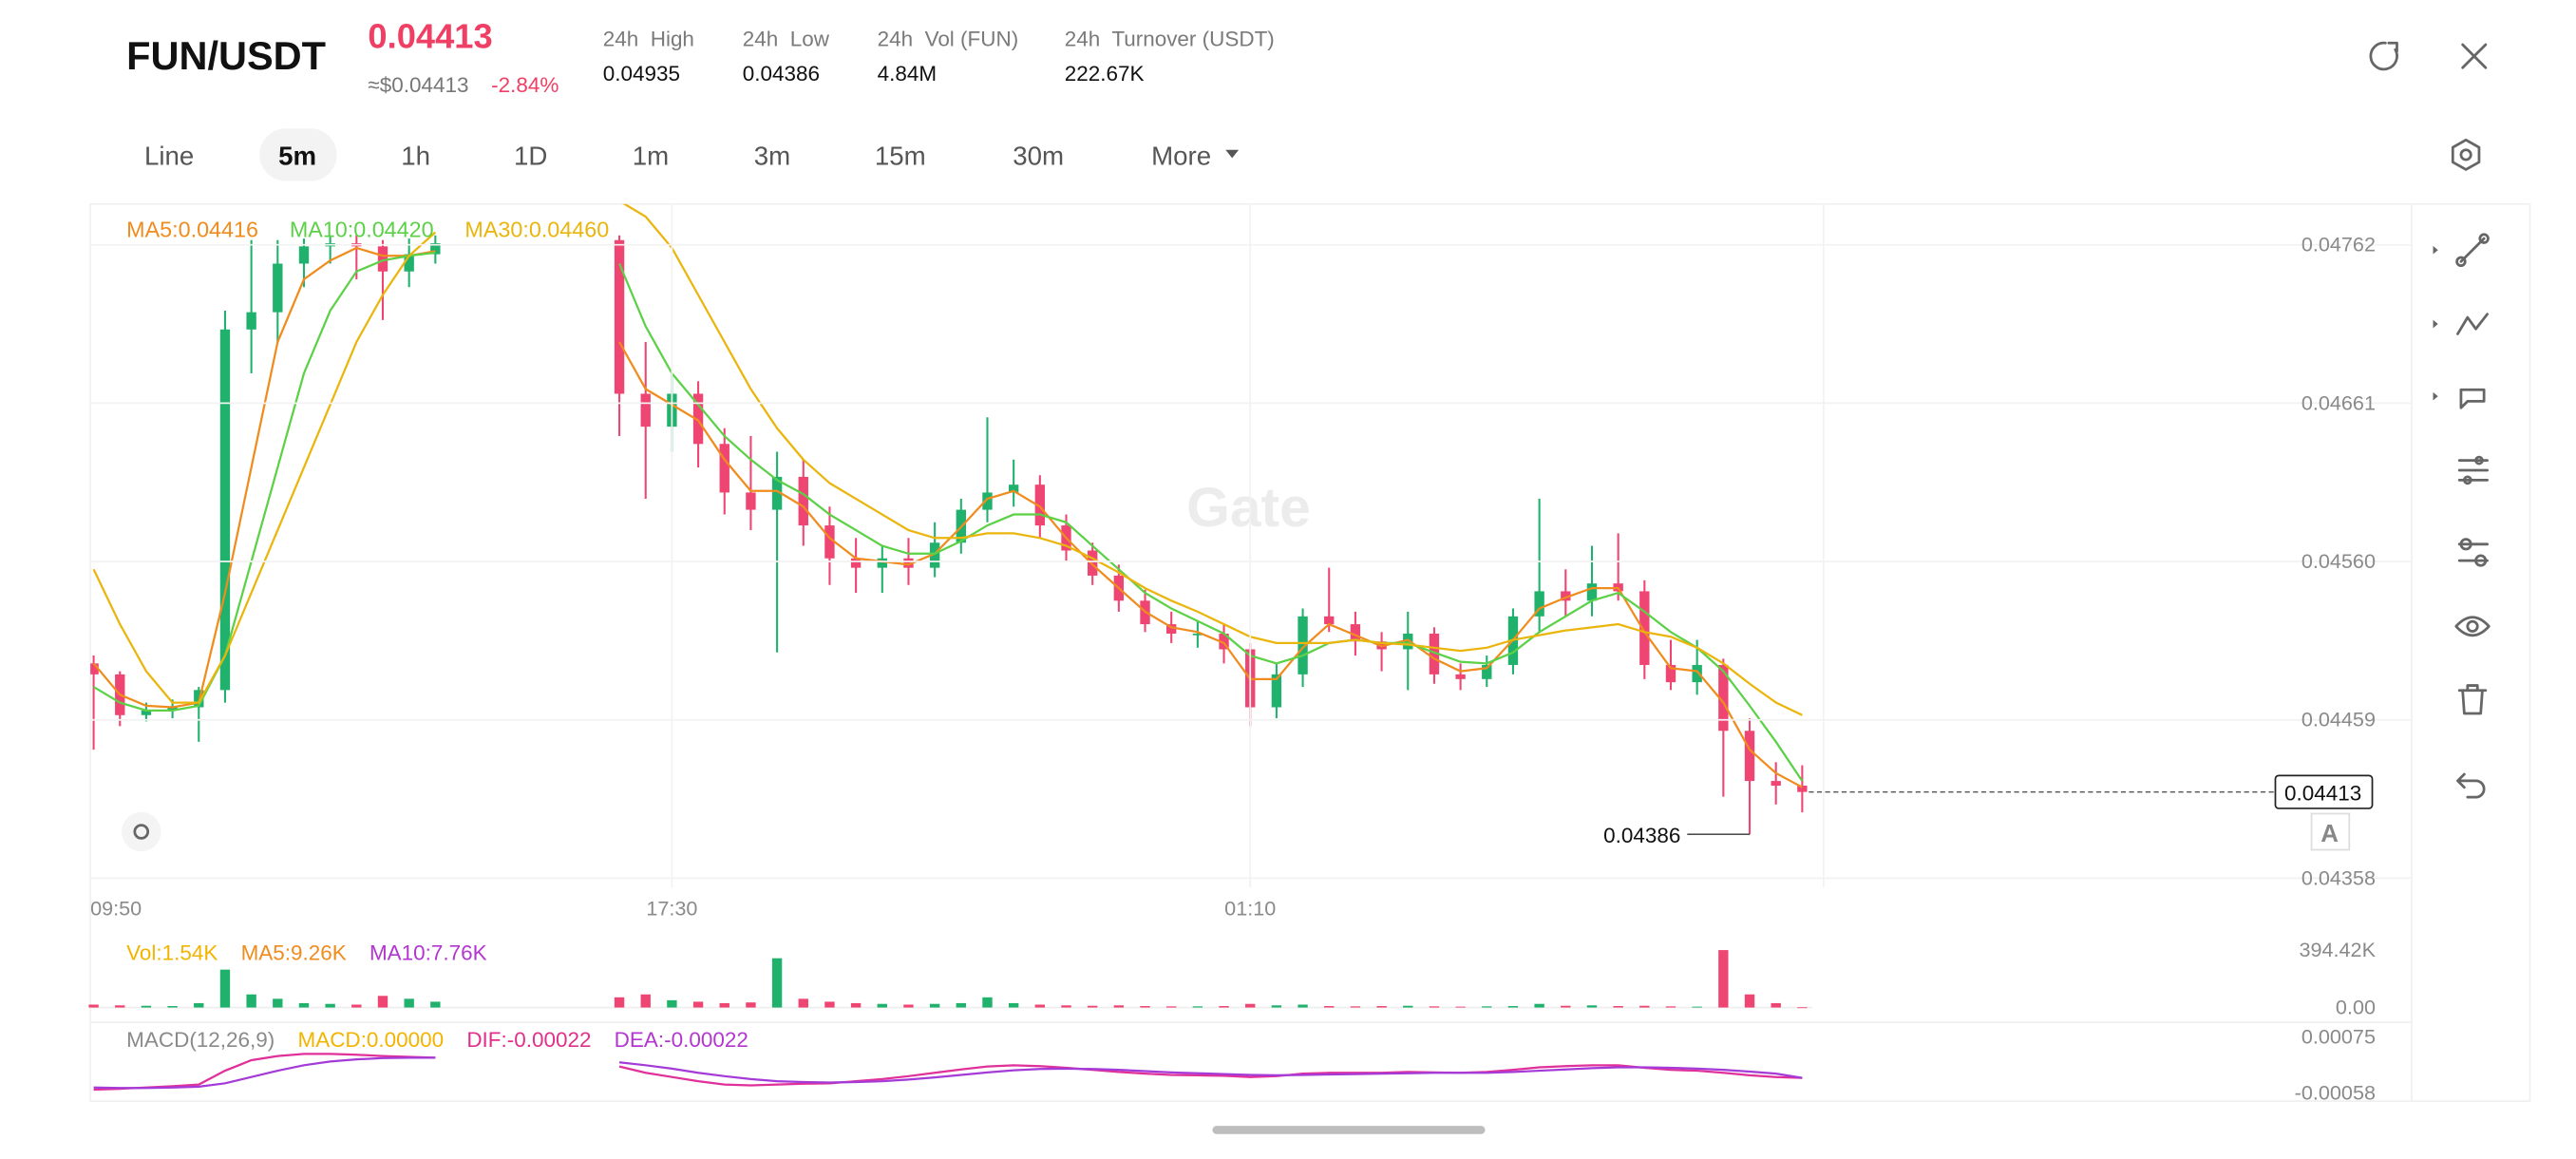 The height and width of the screenshot is (1159, 2576). I want to click on volume-tick-label: 394.42K, so click(2337, 949).